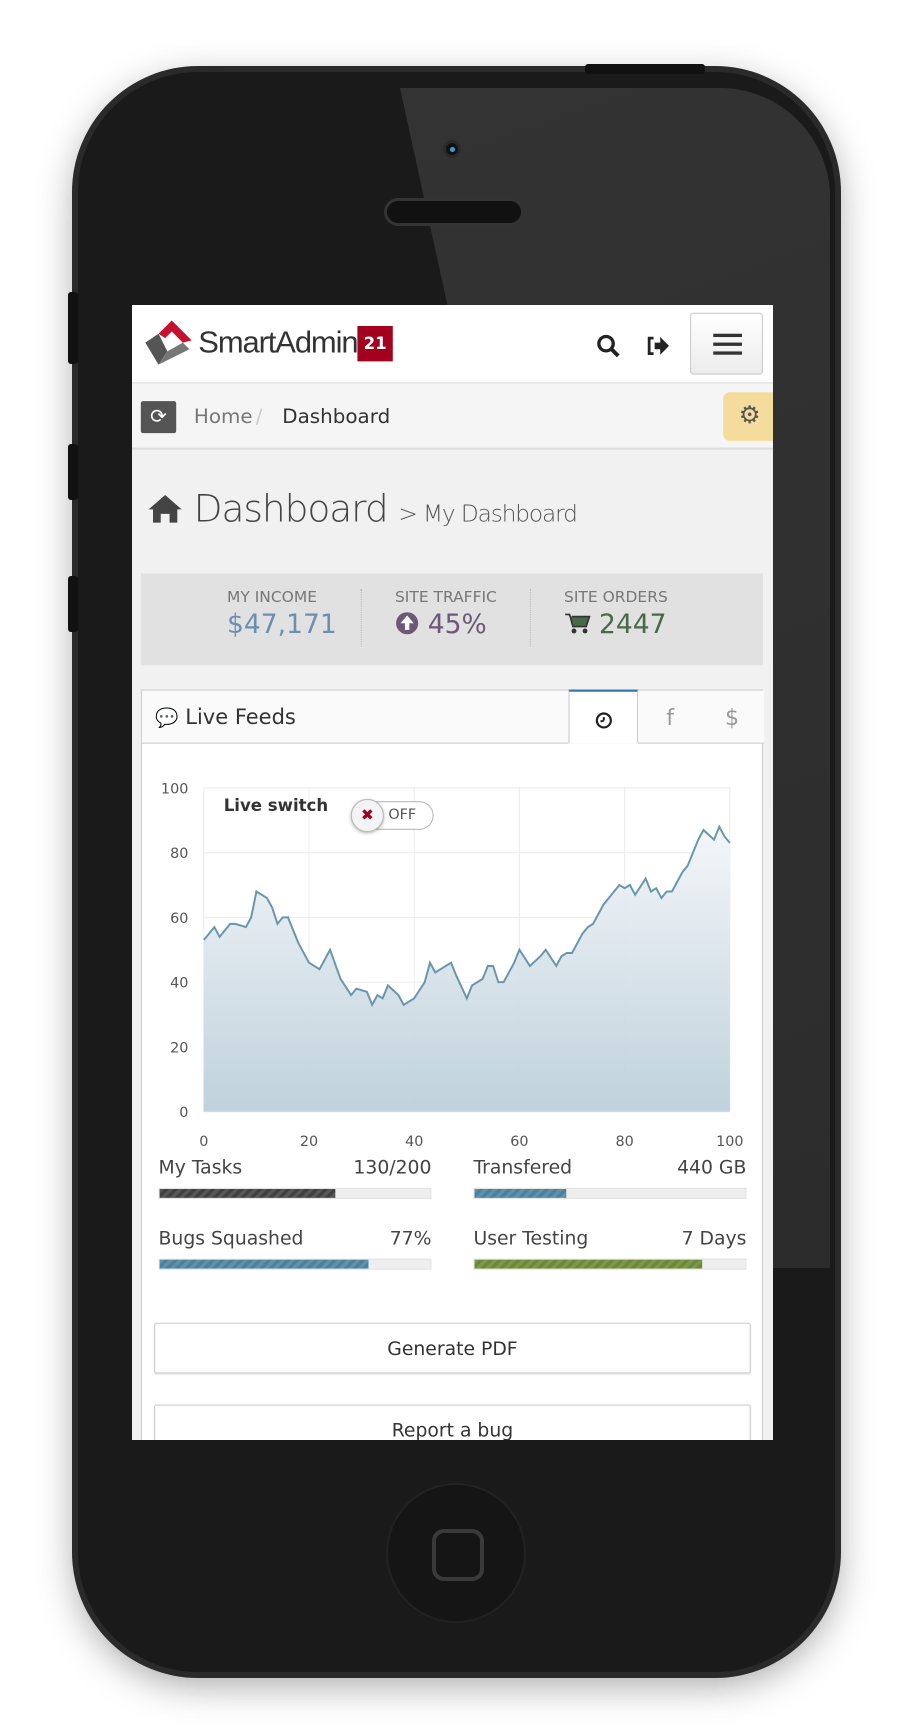 The width and height of the screenshot is (913, 1730). I want to click on series-line, so click(467, 916).